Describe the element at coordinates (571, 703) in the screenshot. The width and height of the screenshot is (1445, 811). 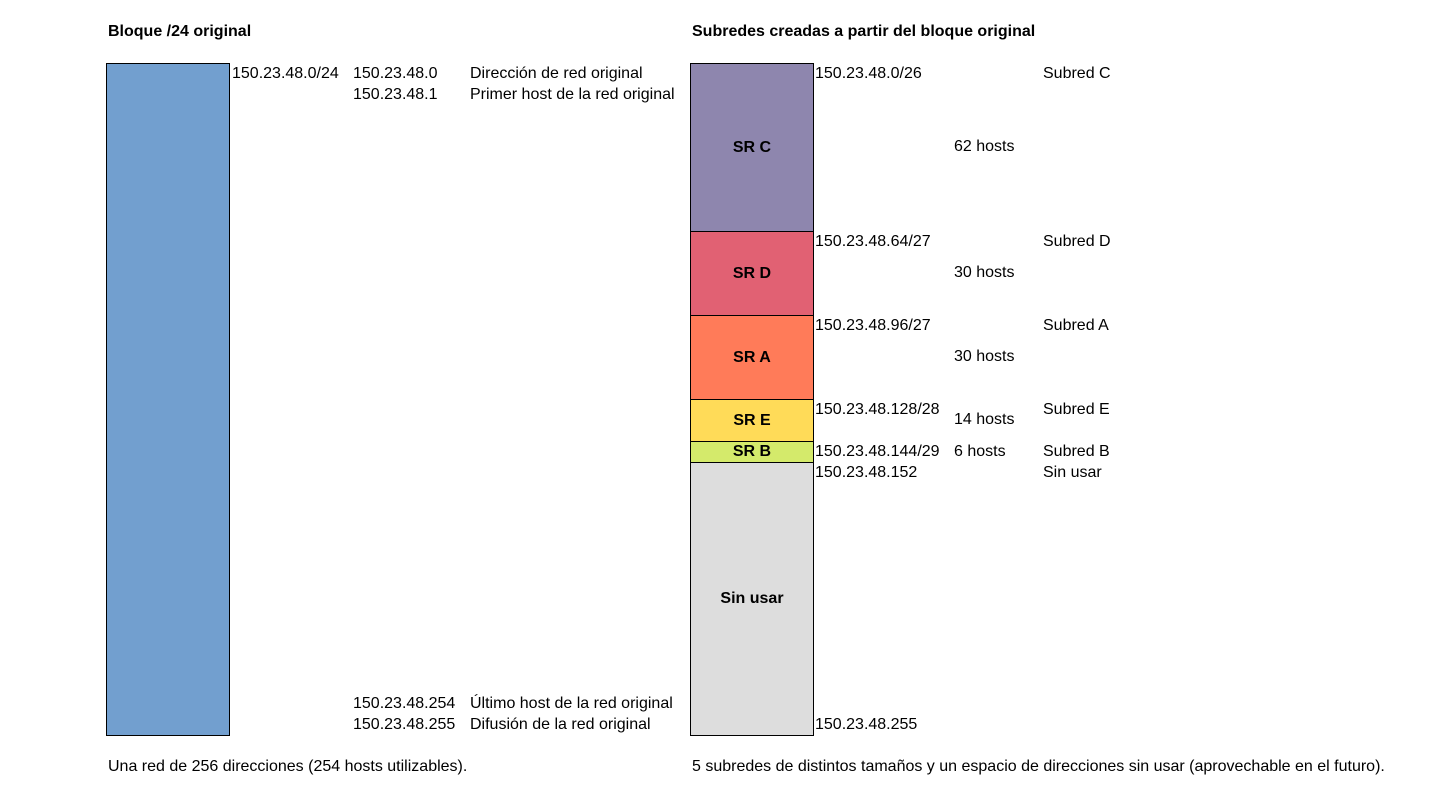
I see `last-host-label: Último host de la red original` at that location.